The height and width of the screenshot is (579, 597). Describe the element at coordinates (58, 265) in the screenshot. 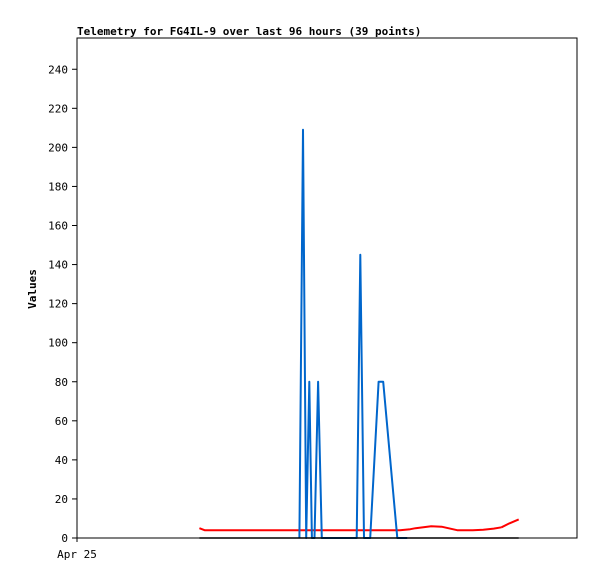

I see `y-tick-label: 140` at that location.